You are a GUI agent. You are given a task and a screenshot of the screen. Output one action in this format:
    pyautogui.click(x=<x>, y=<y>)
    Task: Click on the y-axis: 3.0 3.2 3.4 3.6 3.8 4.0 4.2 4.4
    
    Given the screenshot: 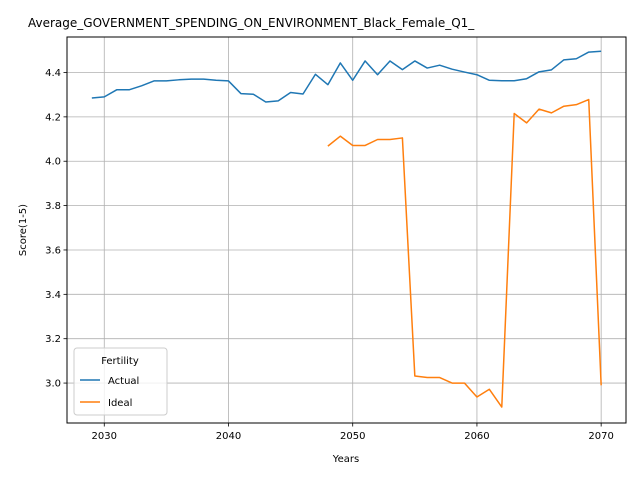 What is the action you would take?
    pyautogui.click(x=56, y=229)
    